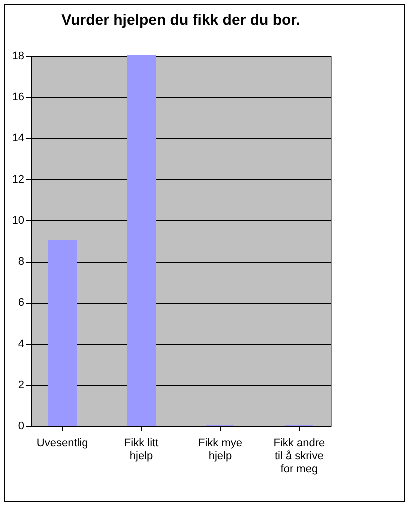 This screenshot has width=411, height=508. I want to click on y-tick-label: 18, so click(18, 56).